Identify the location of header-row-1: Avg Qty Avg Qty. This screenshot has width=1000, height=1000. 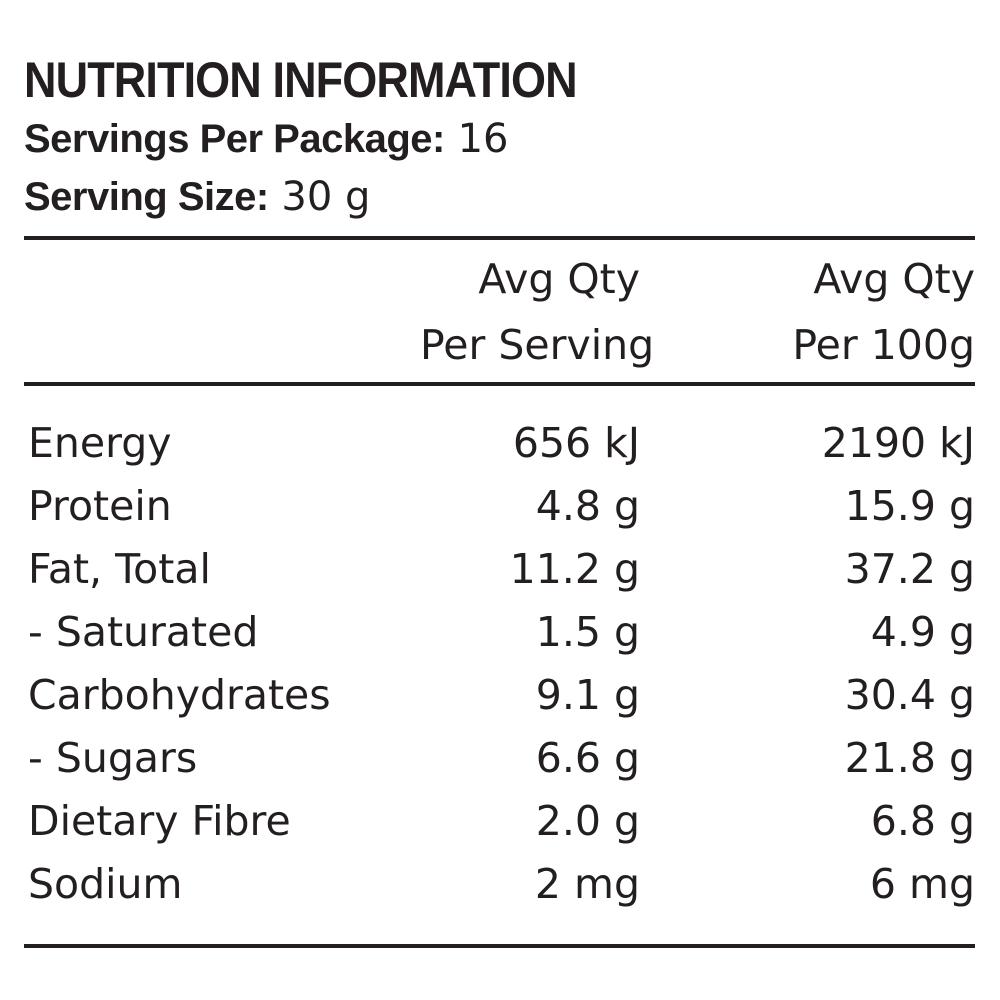
(499, 279).